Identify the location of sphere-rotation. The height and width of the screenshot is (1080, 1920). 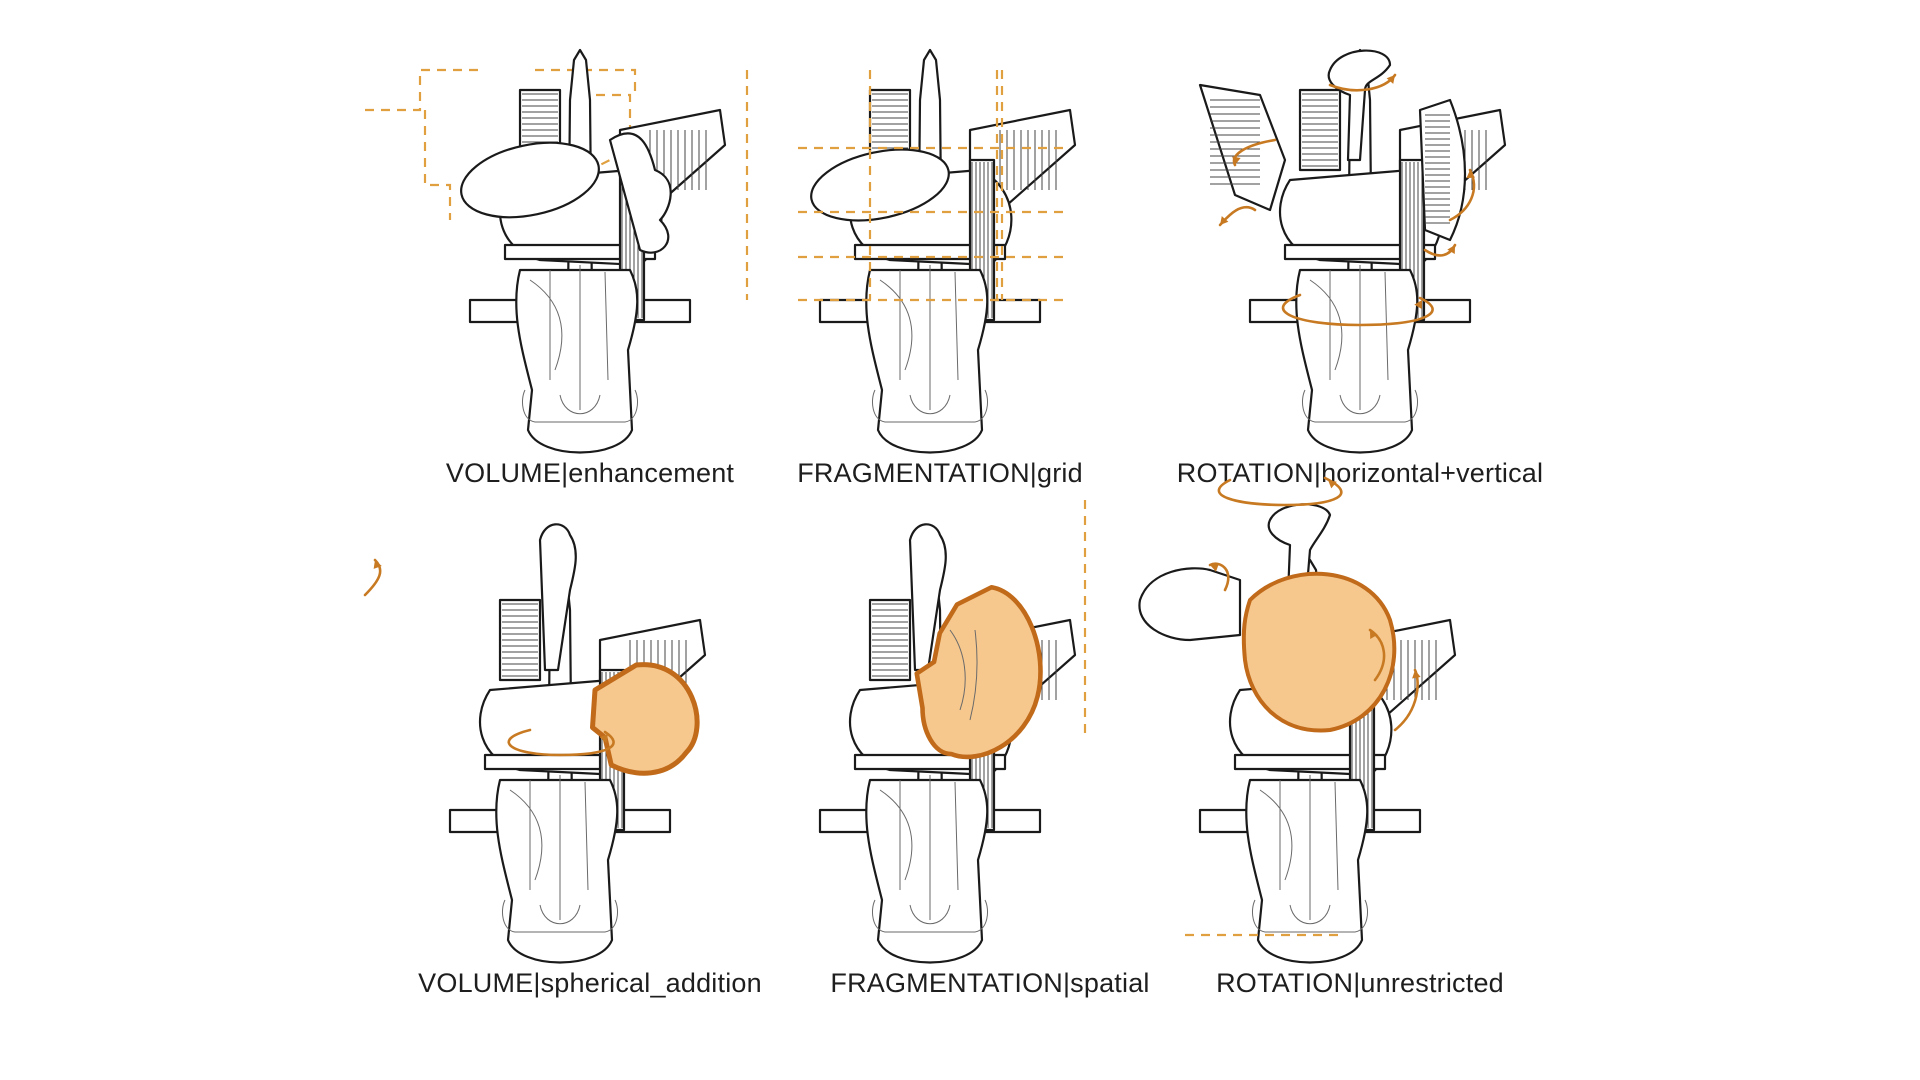
(1319, 652).